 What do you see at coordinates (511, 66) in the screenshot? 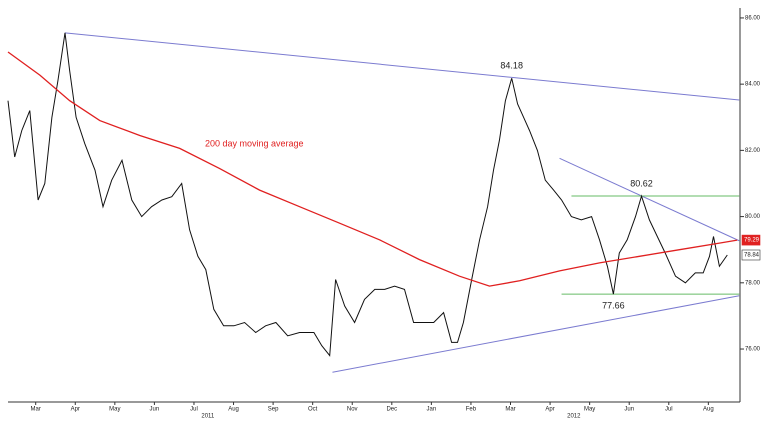
I see `annotation: 84.18` at bounding box center [511, 66].